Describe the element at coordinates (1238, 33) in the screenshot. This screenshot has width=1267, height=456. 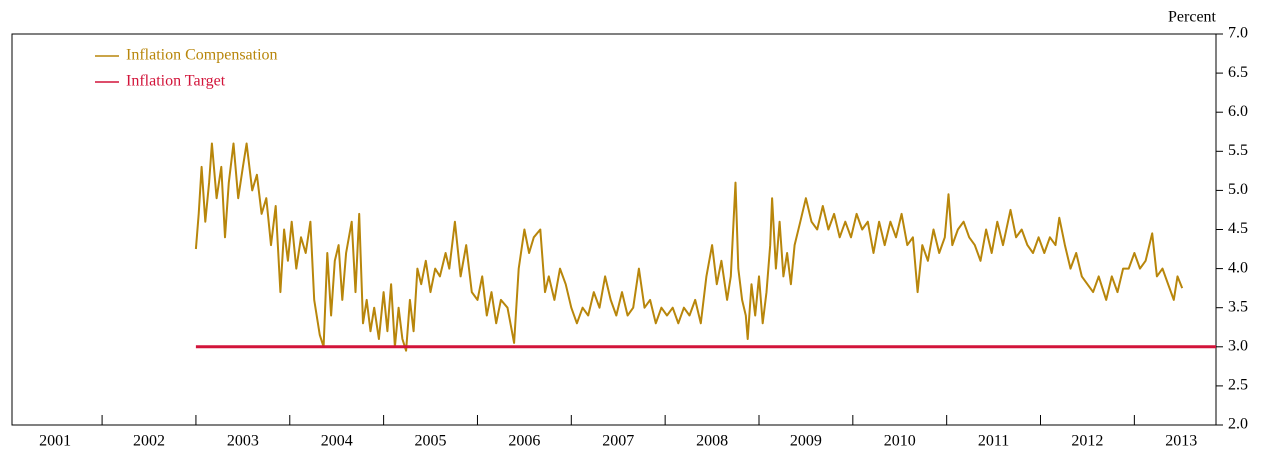
I see `y-tick-label: 7.0` at that location.